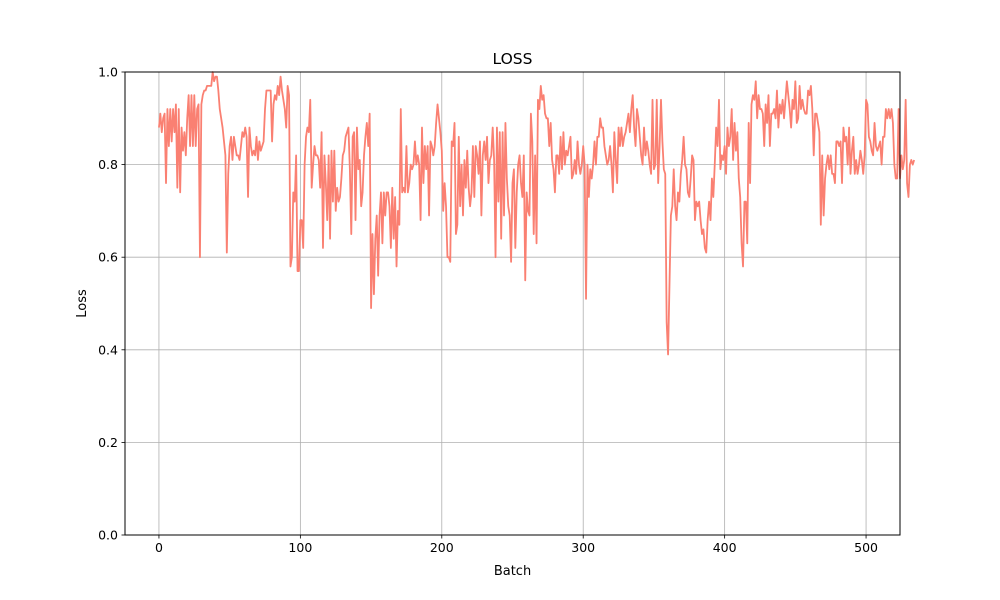  Describe the element at coordinates (583, 547) in the screenshot. I see `x-tick-label: 300` at that location.